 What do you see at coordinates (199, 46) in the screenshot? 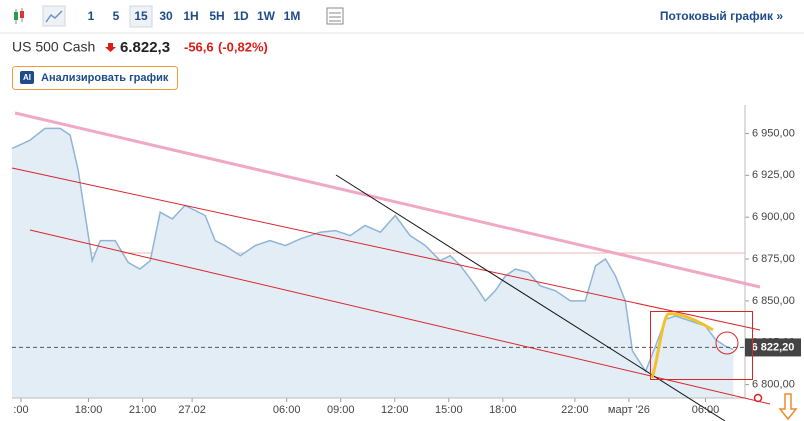
I see `change: -56,6` at bounding box center [199, 46].